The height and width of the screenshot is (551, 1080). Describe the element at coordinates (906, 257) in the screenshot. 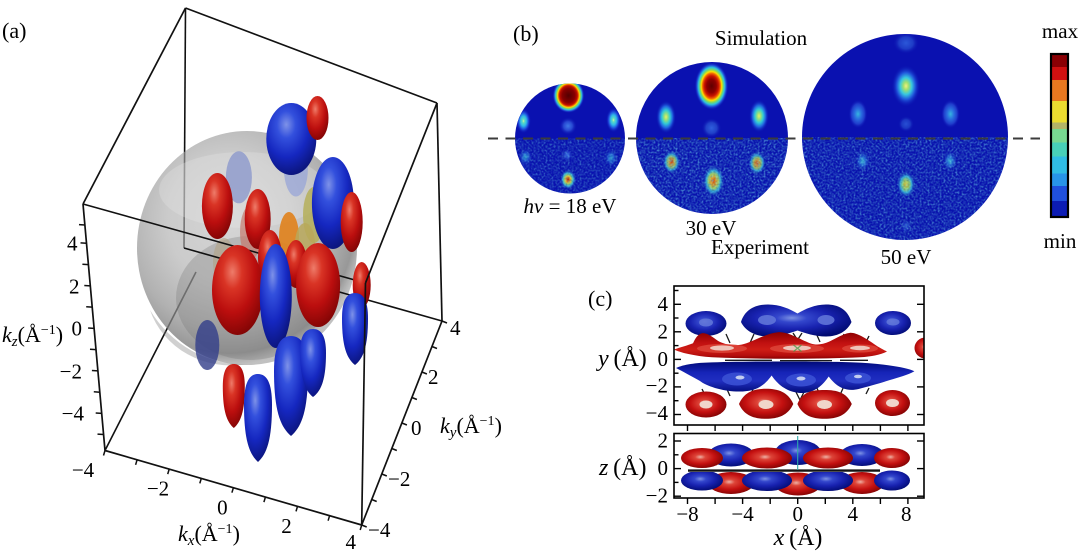

I see `svg-text: 50 eV` at that location.